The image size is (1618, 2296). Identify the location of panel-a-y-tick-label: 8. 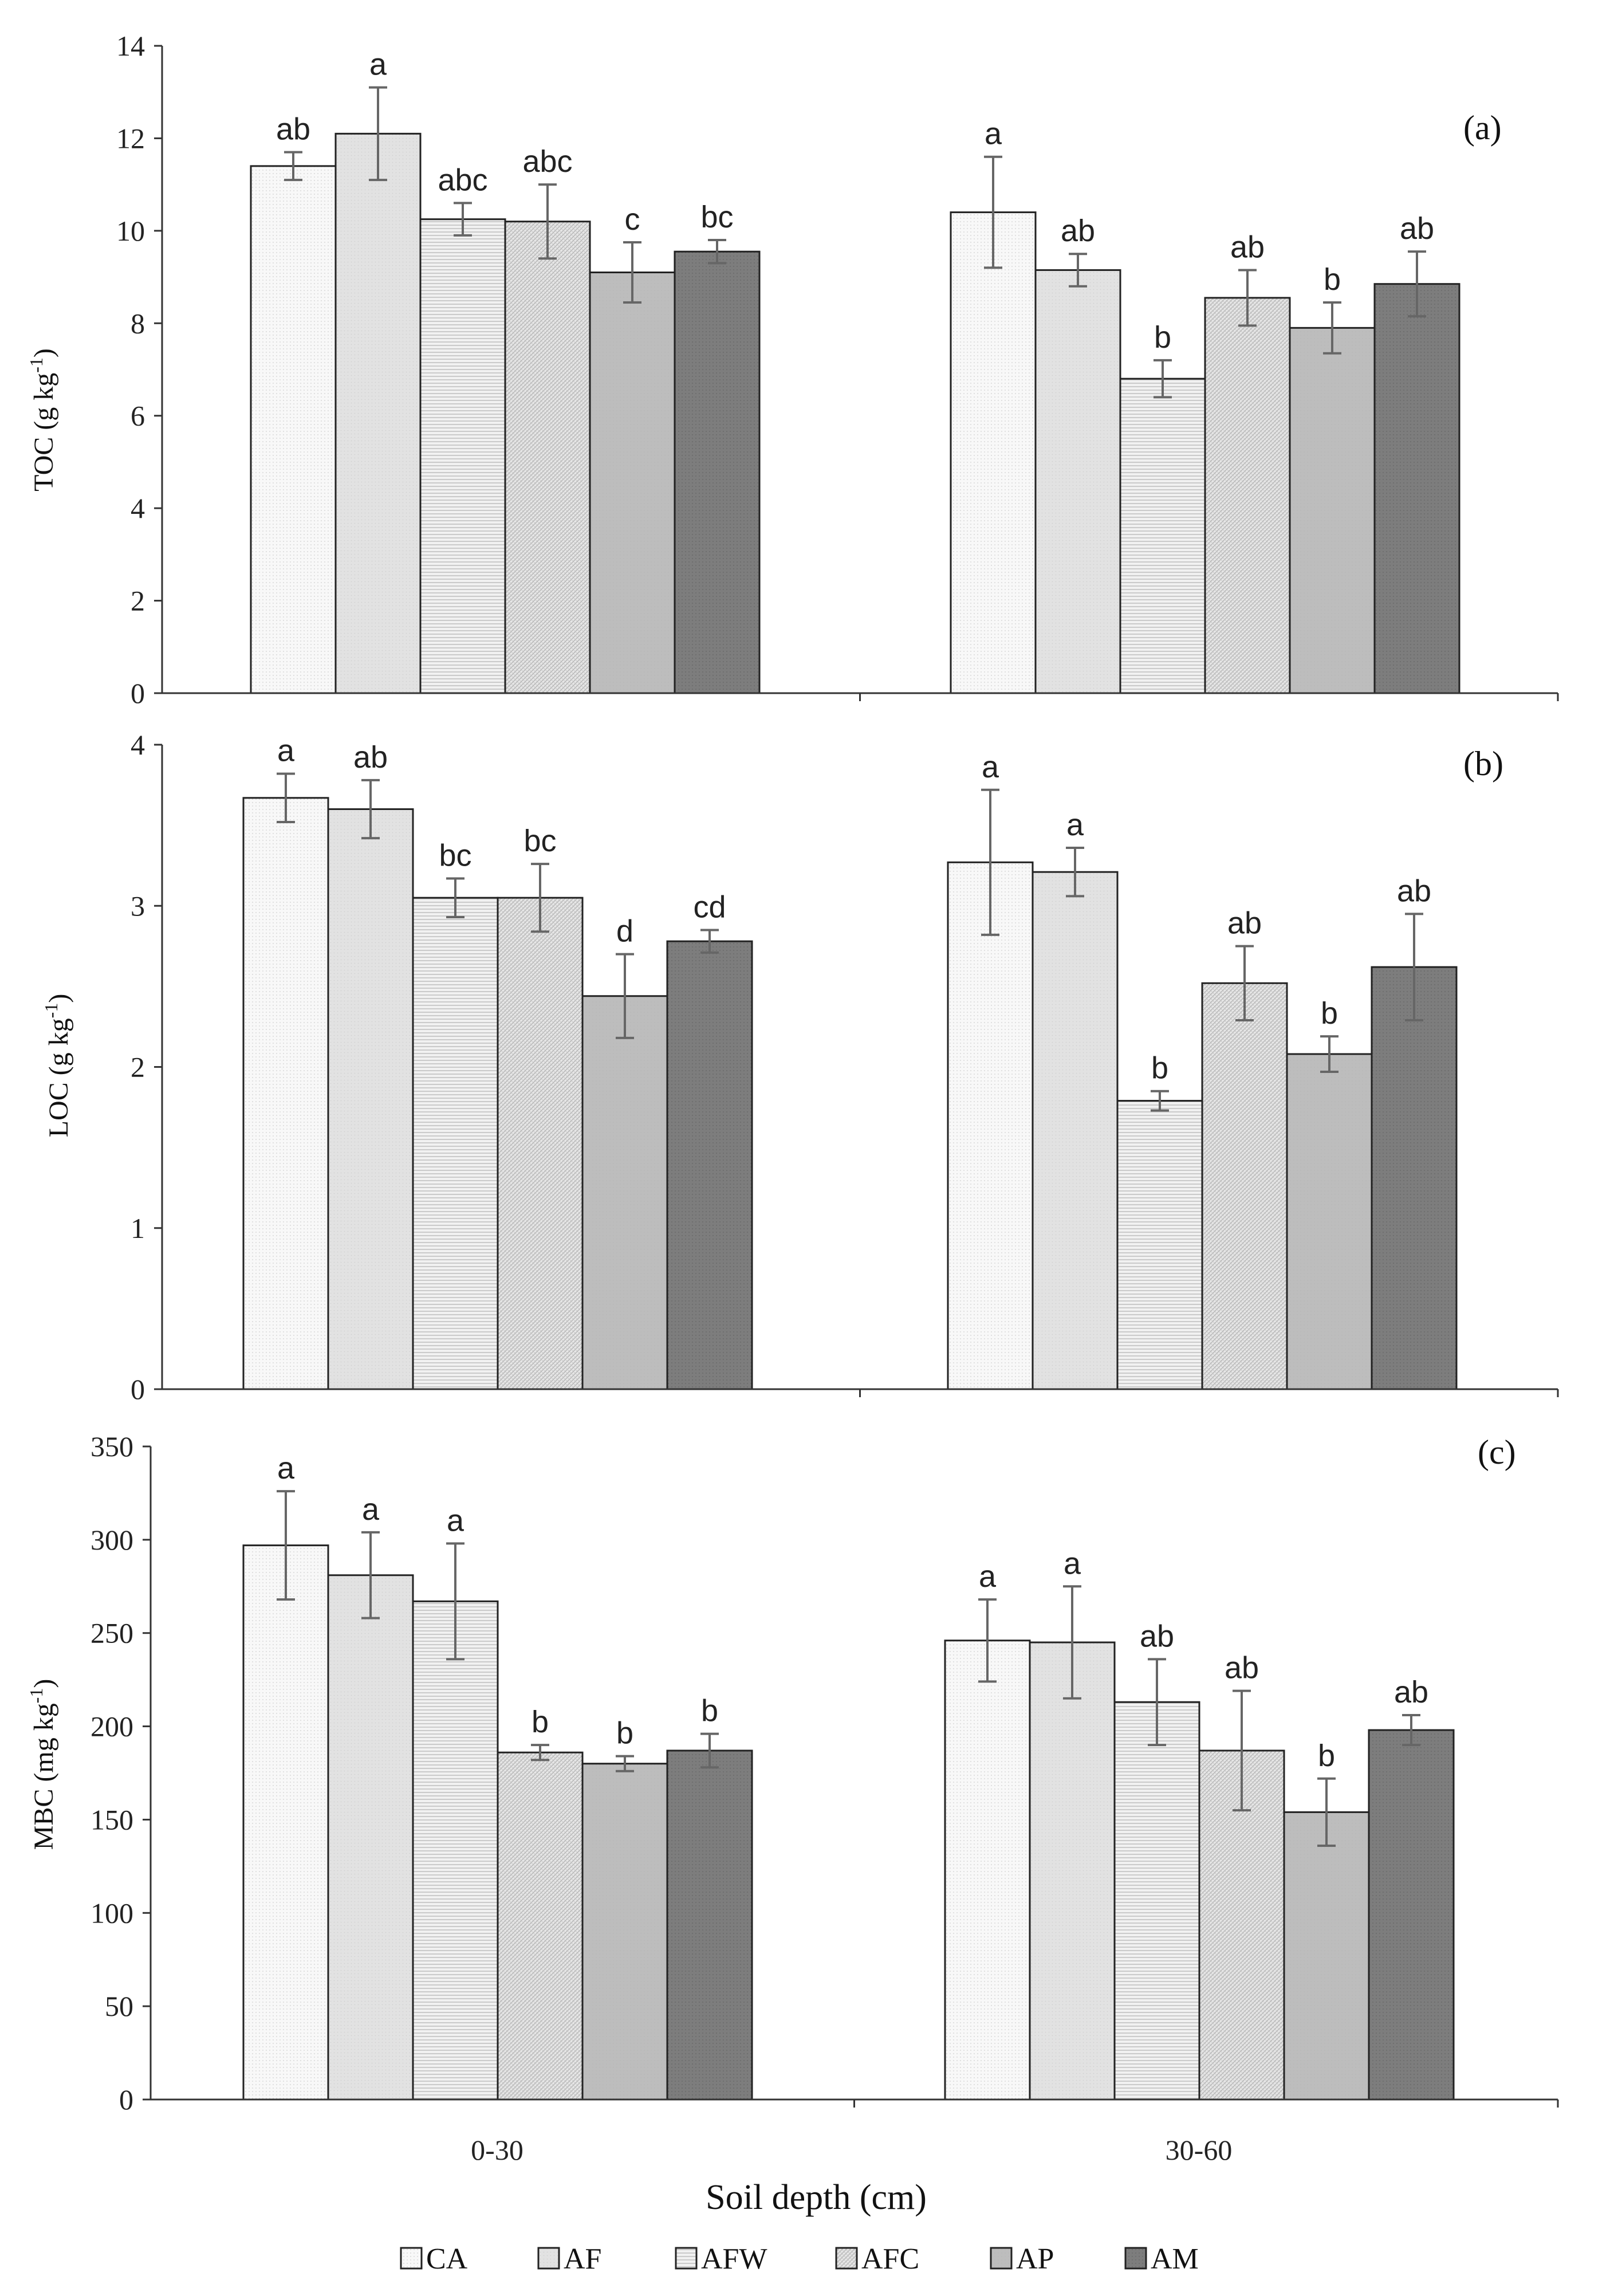
(138, 323).